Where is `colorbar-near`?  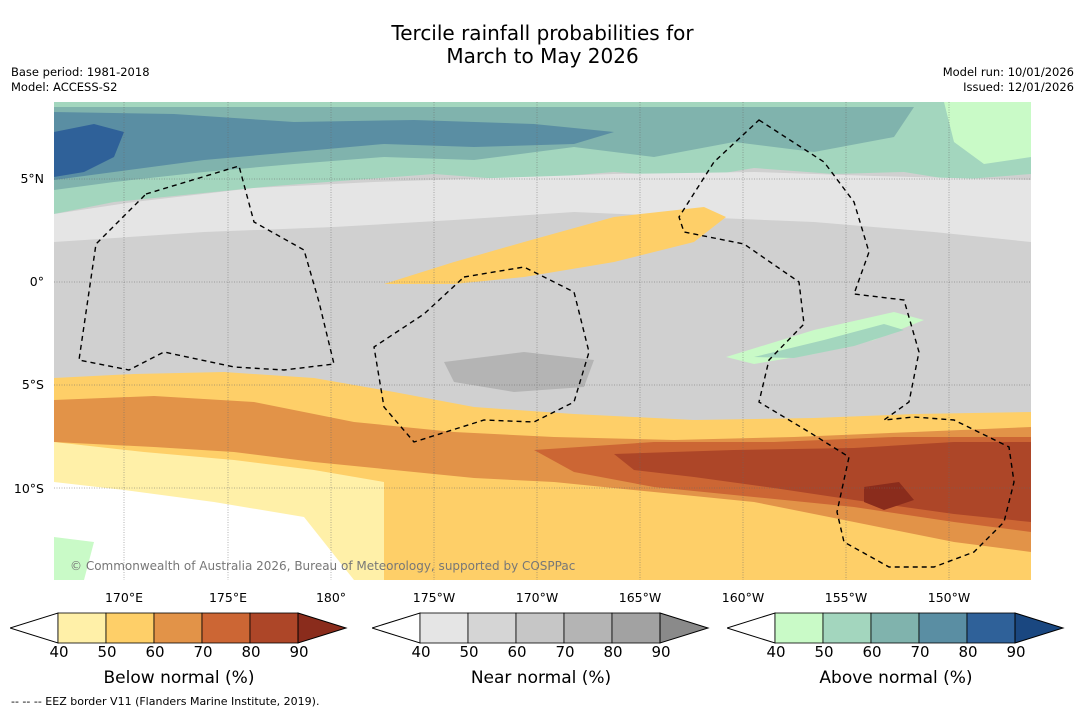
colorbar-near is located at coordinates (541, 628).